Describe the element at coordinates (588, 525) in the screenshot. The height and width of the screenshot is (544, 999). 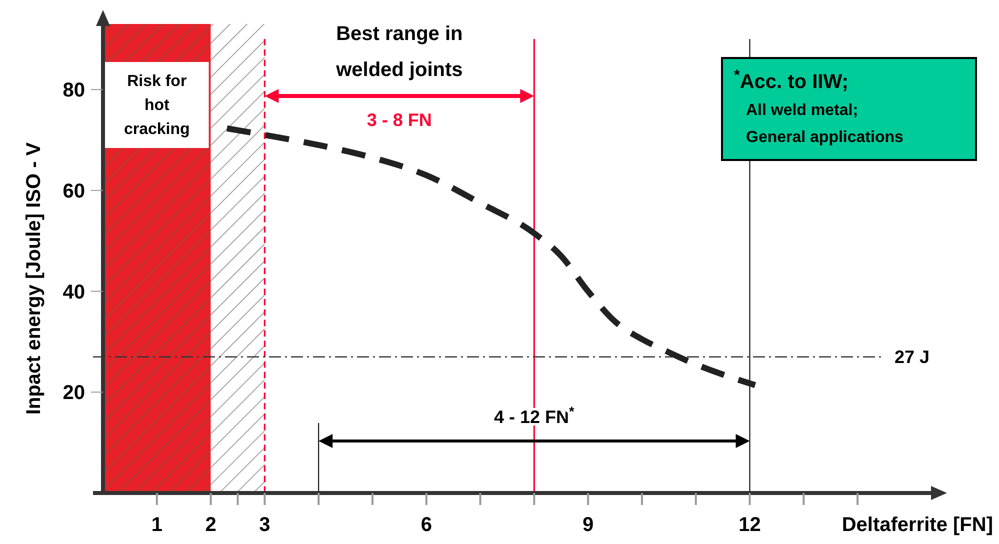
I see `x-tick-label: 9` at that location.